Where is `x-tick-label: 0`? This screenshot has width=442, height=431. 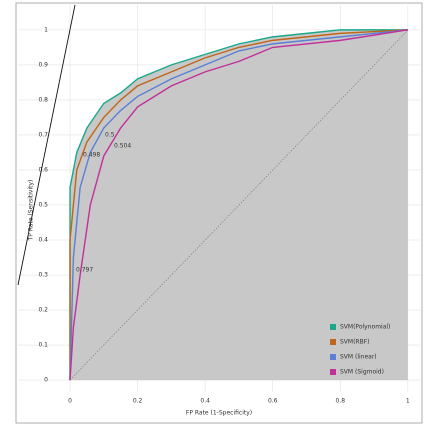
x-tick-label: 0 is located at coordinates (70, 401).